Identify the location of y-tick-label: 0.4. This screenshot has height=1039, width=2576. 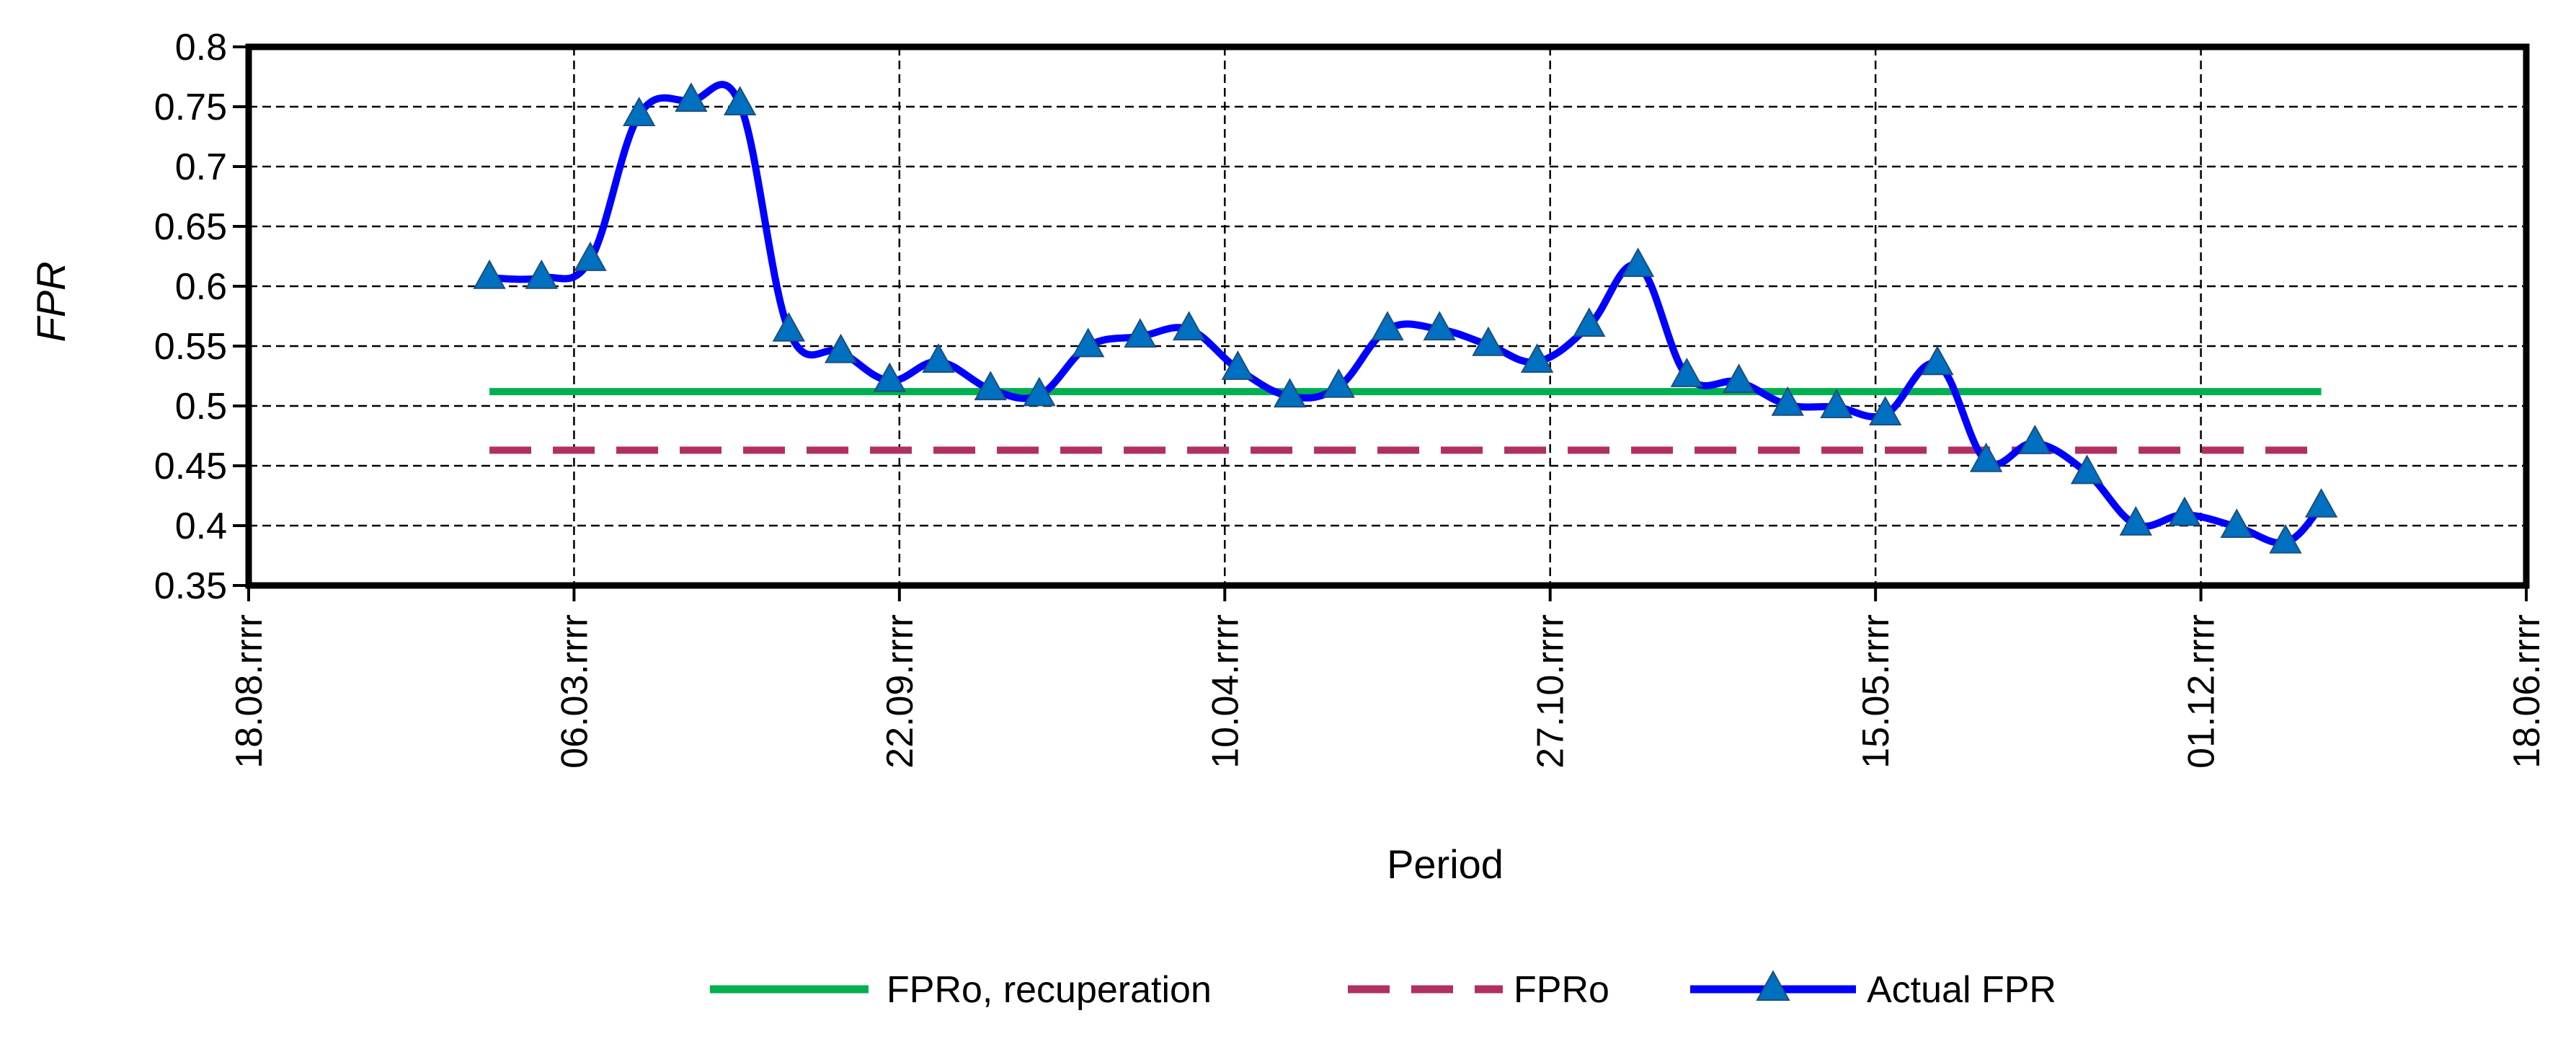
(201, 526).